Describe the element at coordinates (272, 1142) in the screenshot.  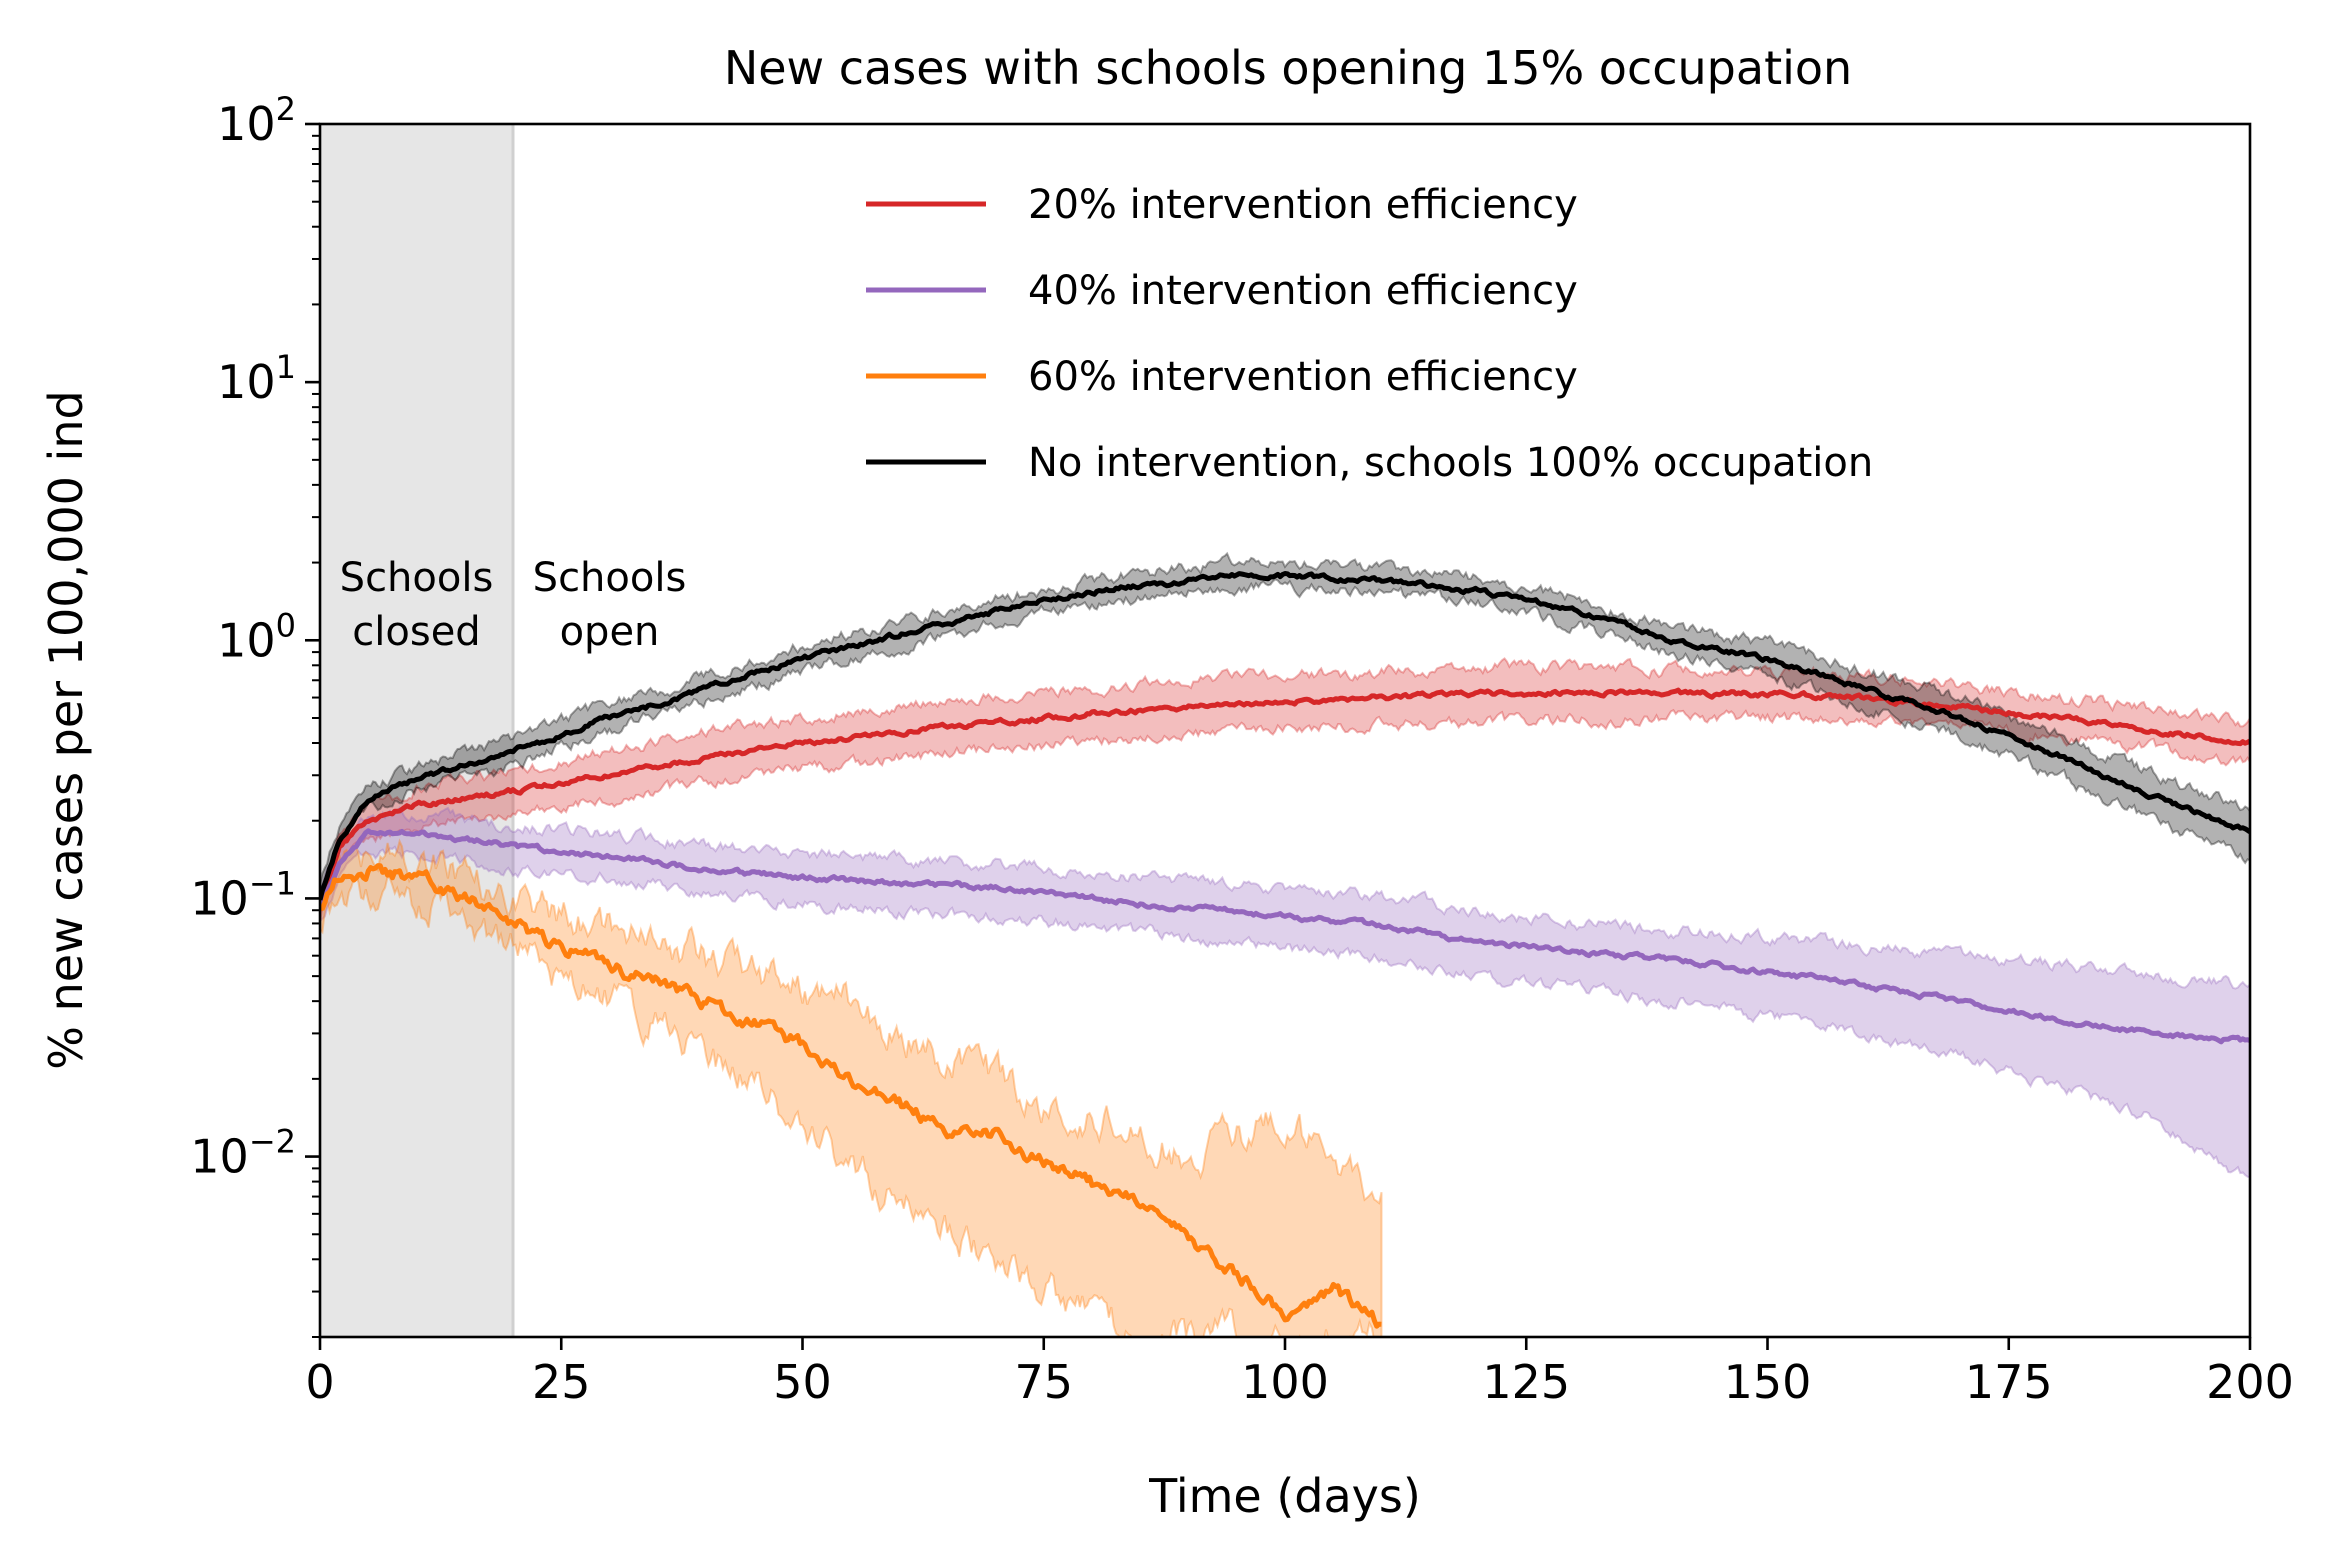
I see `y-tick-exponent: −2` at that location.